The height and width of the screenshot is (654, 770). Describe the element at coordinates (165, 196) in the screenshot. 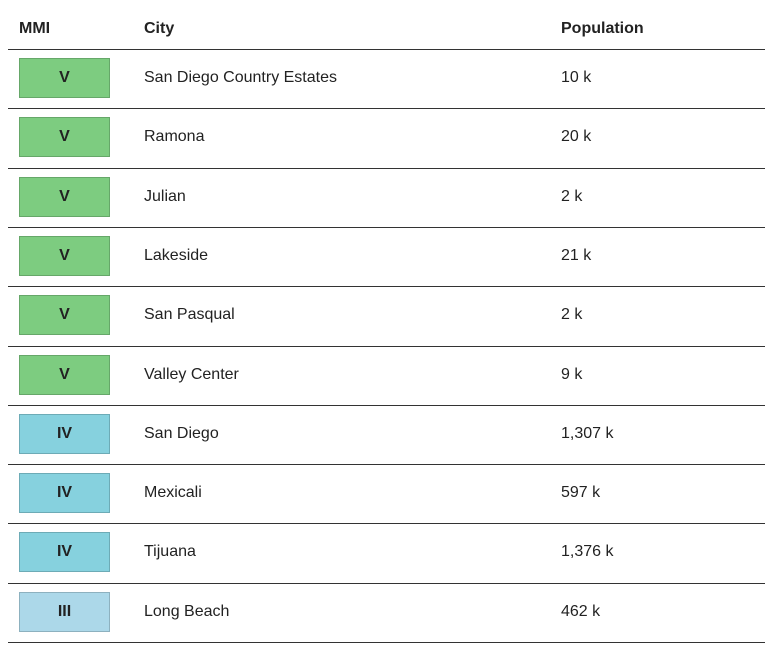

I see `city: Julian` at that location.